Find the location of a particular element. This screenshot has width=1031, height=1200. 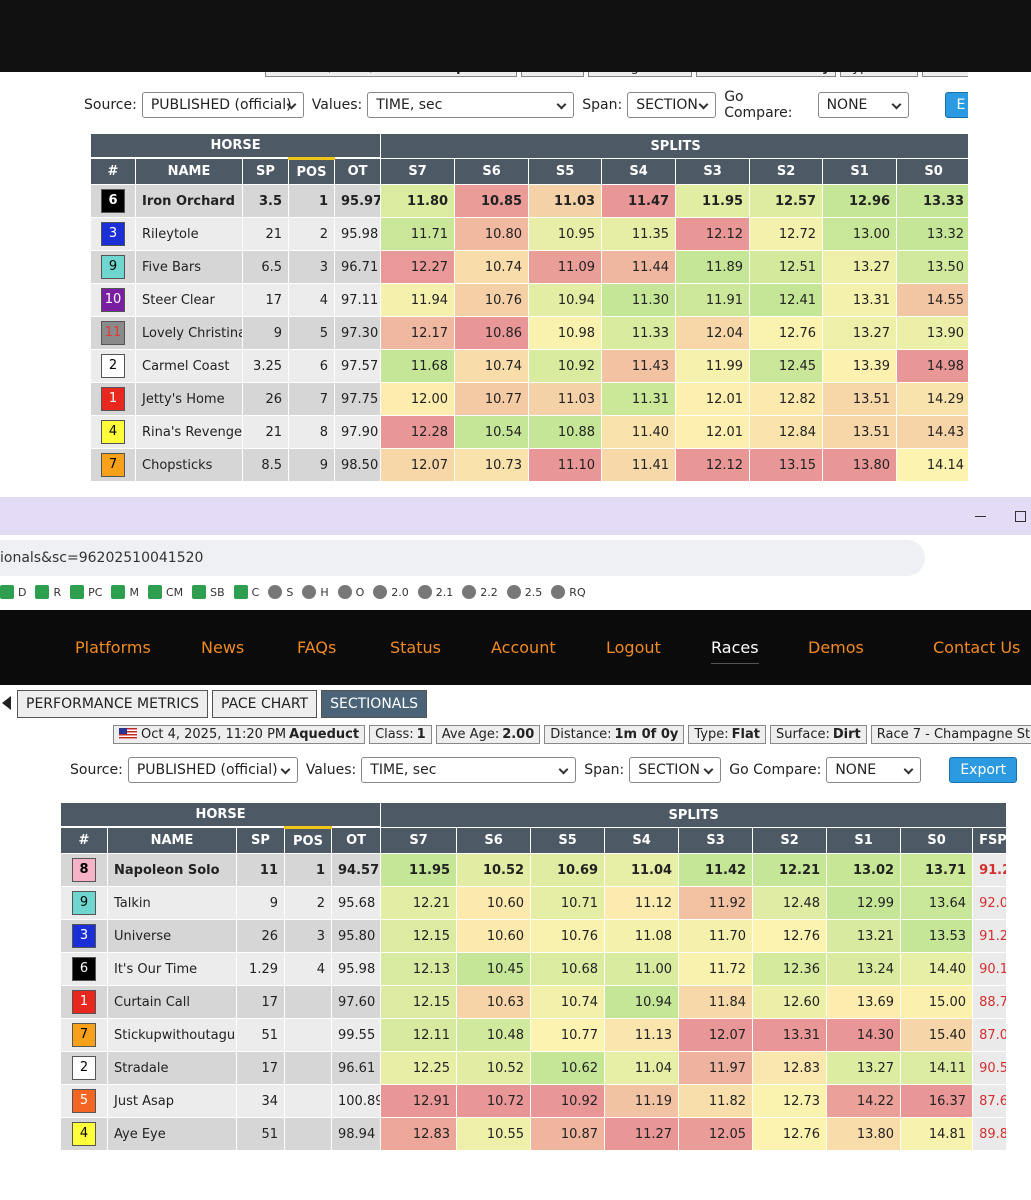

nav-link: Account is located at coordinates (523, 647).